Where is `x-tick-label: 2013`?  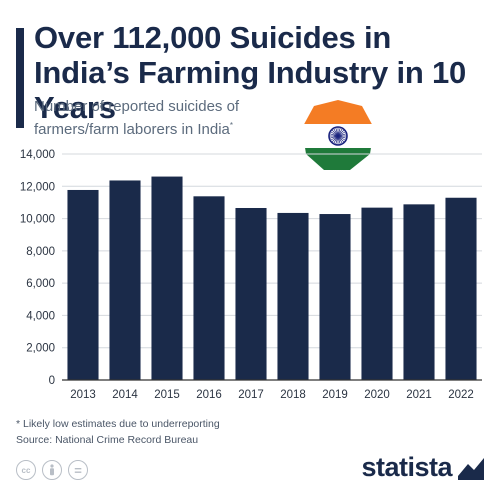 x-tick-label: 2013 is located at coordinates (83, 395).